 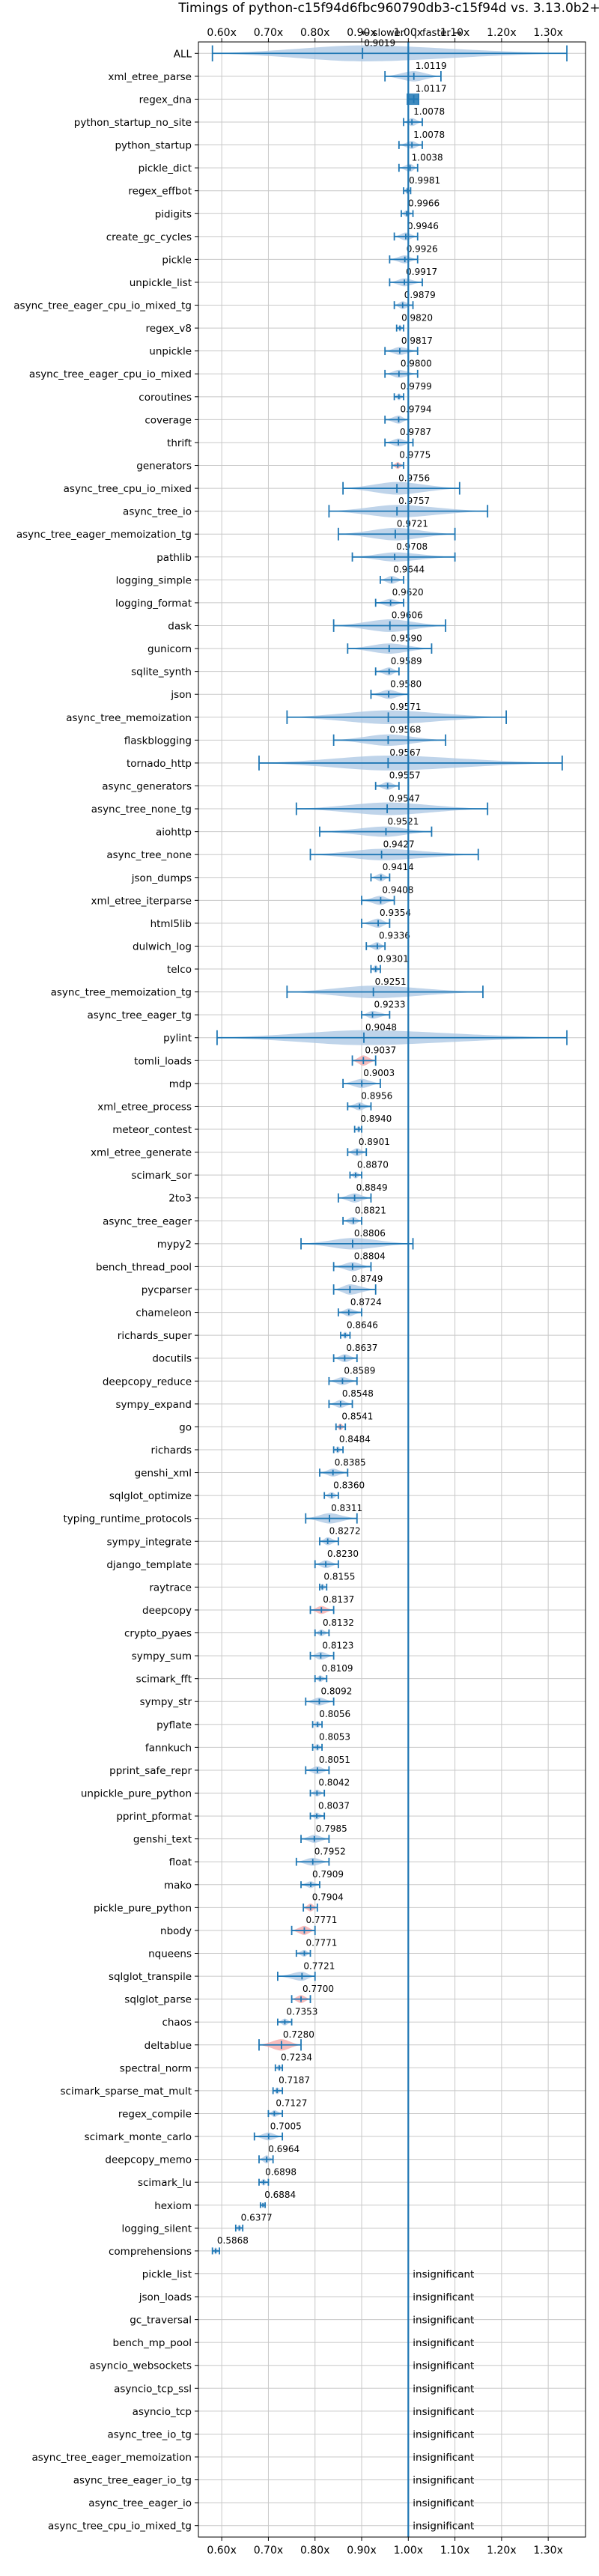 What do you see at coordinates (502, 2551) in the screenshot?
I see `x-tick-label-bottom: 1.20x` at bounding box center [502, 2551].